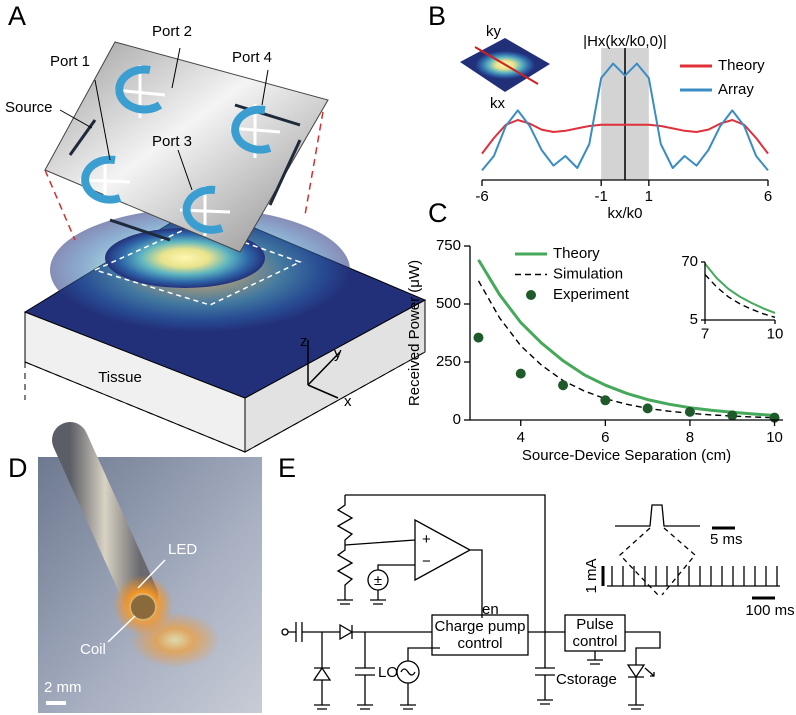  What do you see at coordinates (624, 213) in the screenshot?
I see `x-axis-label: kx/k0` at bounding box center [624, 213].